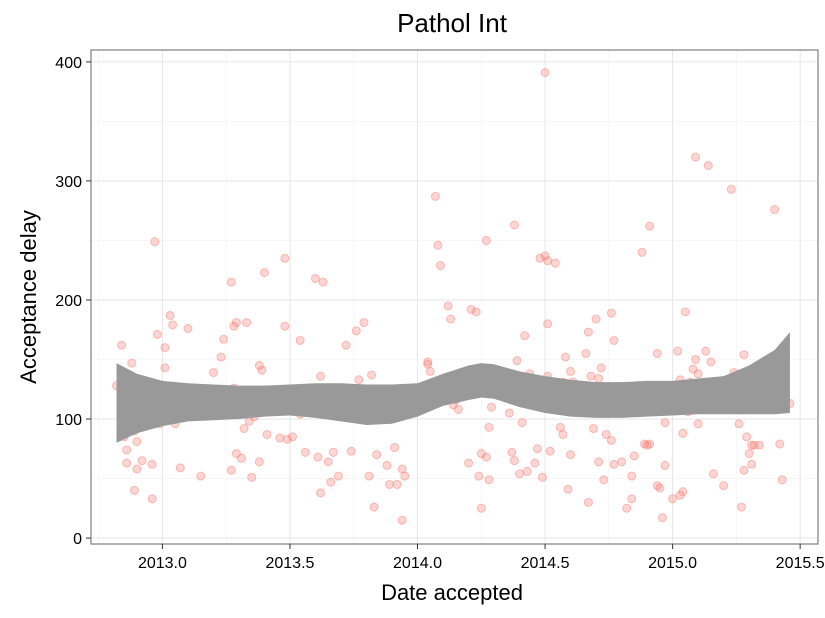 The image size is (825, 618). Describe the element at coordinates (453, 387) in the screenshot. I see `confidence-band` at that location.